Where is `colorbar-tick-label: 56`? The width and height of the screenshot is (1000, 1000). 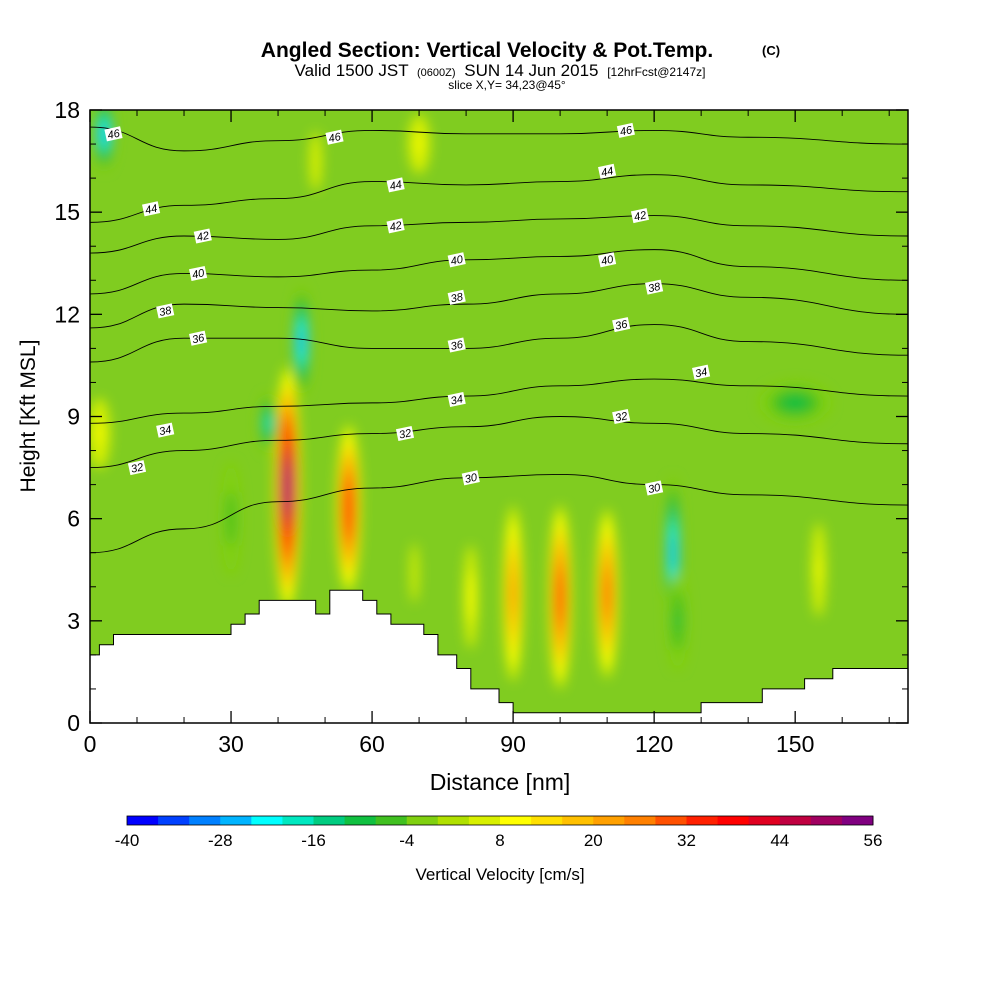
colorbar-tick-label: 56 is located at coordinates (873, 840).